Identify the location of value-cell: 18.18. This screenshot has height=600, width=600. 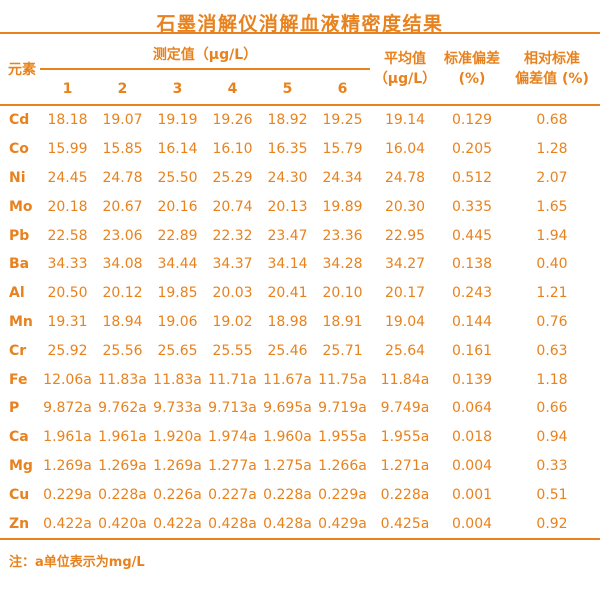
(67, 120).